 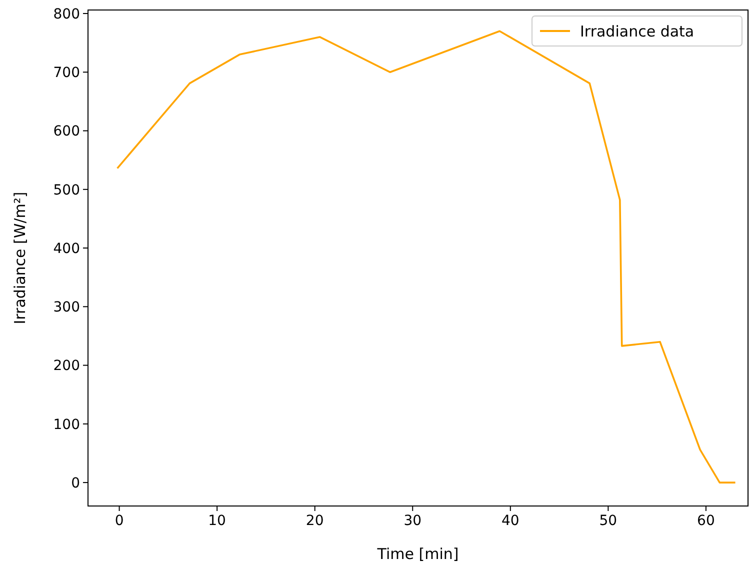 What do you see at coordinates (413, 521) in the screenshot?
I see `x-tick-label: 30` at bounding box center [413, 521].